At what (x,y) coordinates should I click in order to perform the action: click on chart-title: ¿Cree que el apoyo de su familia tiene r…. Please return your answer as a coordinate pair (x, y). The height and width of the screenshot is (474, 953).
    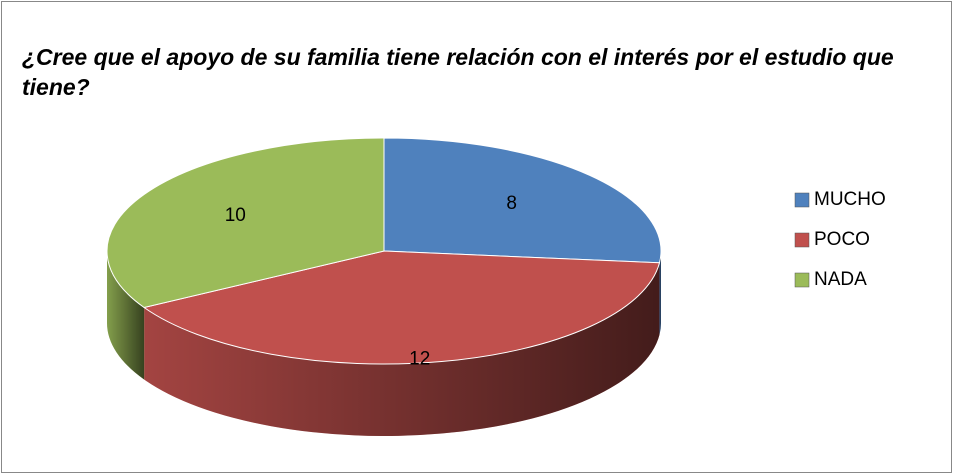
    Looking at the image, I should click on (458, 72).